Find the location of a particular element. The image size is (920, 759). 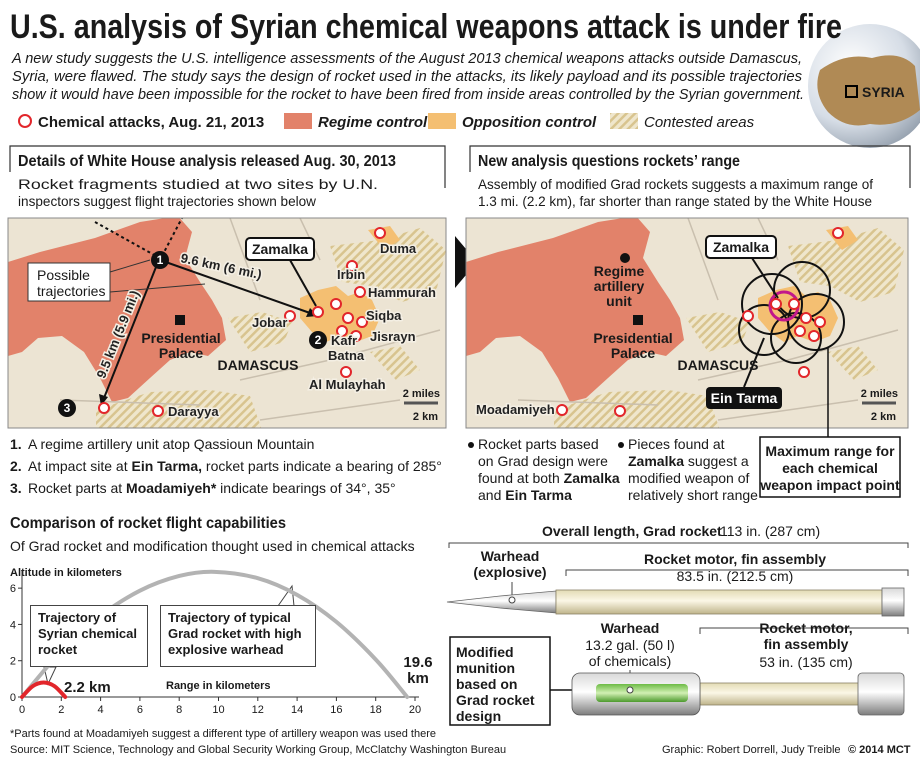

text: Darayya is located at coordinates (193, 411).